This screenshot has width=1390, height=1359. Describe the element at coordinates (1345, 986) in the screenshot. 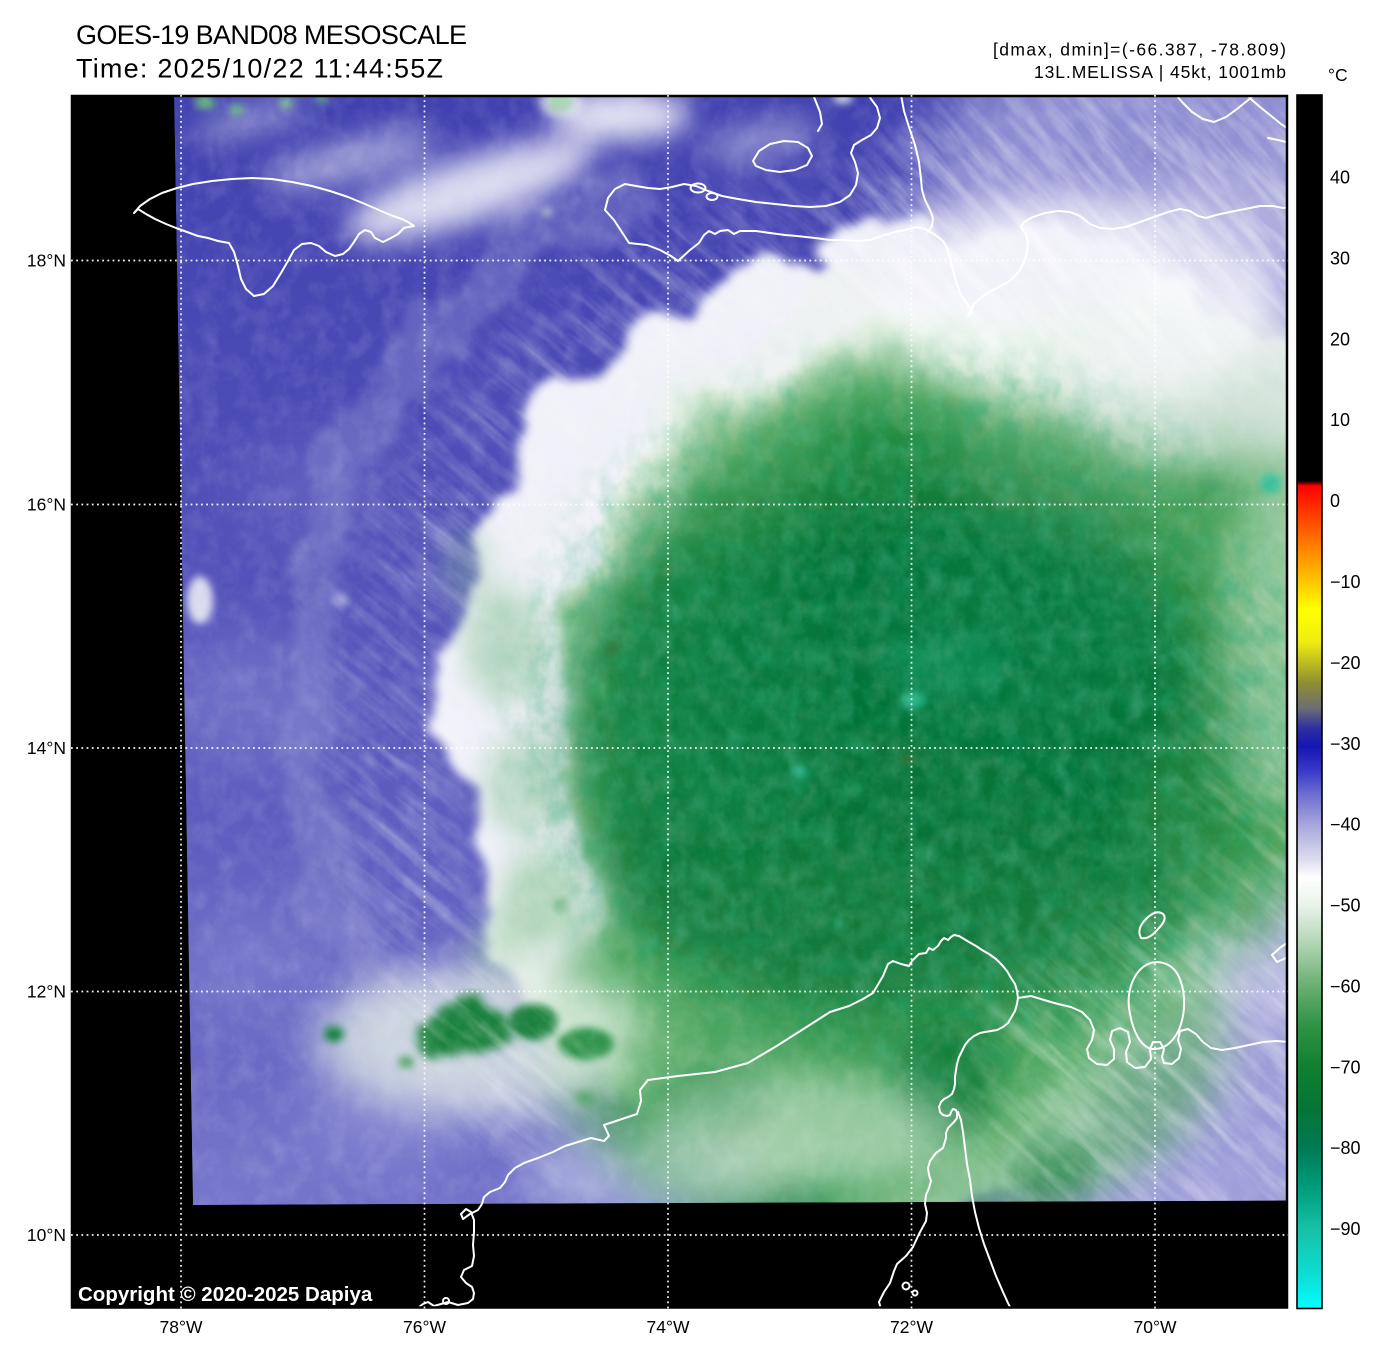

I see `svg-text: −60` at that location.